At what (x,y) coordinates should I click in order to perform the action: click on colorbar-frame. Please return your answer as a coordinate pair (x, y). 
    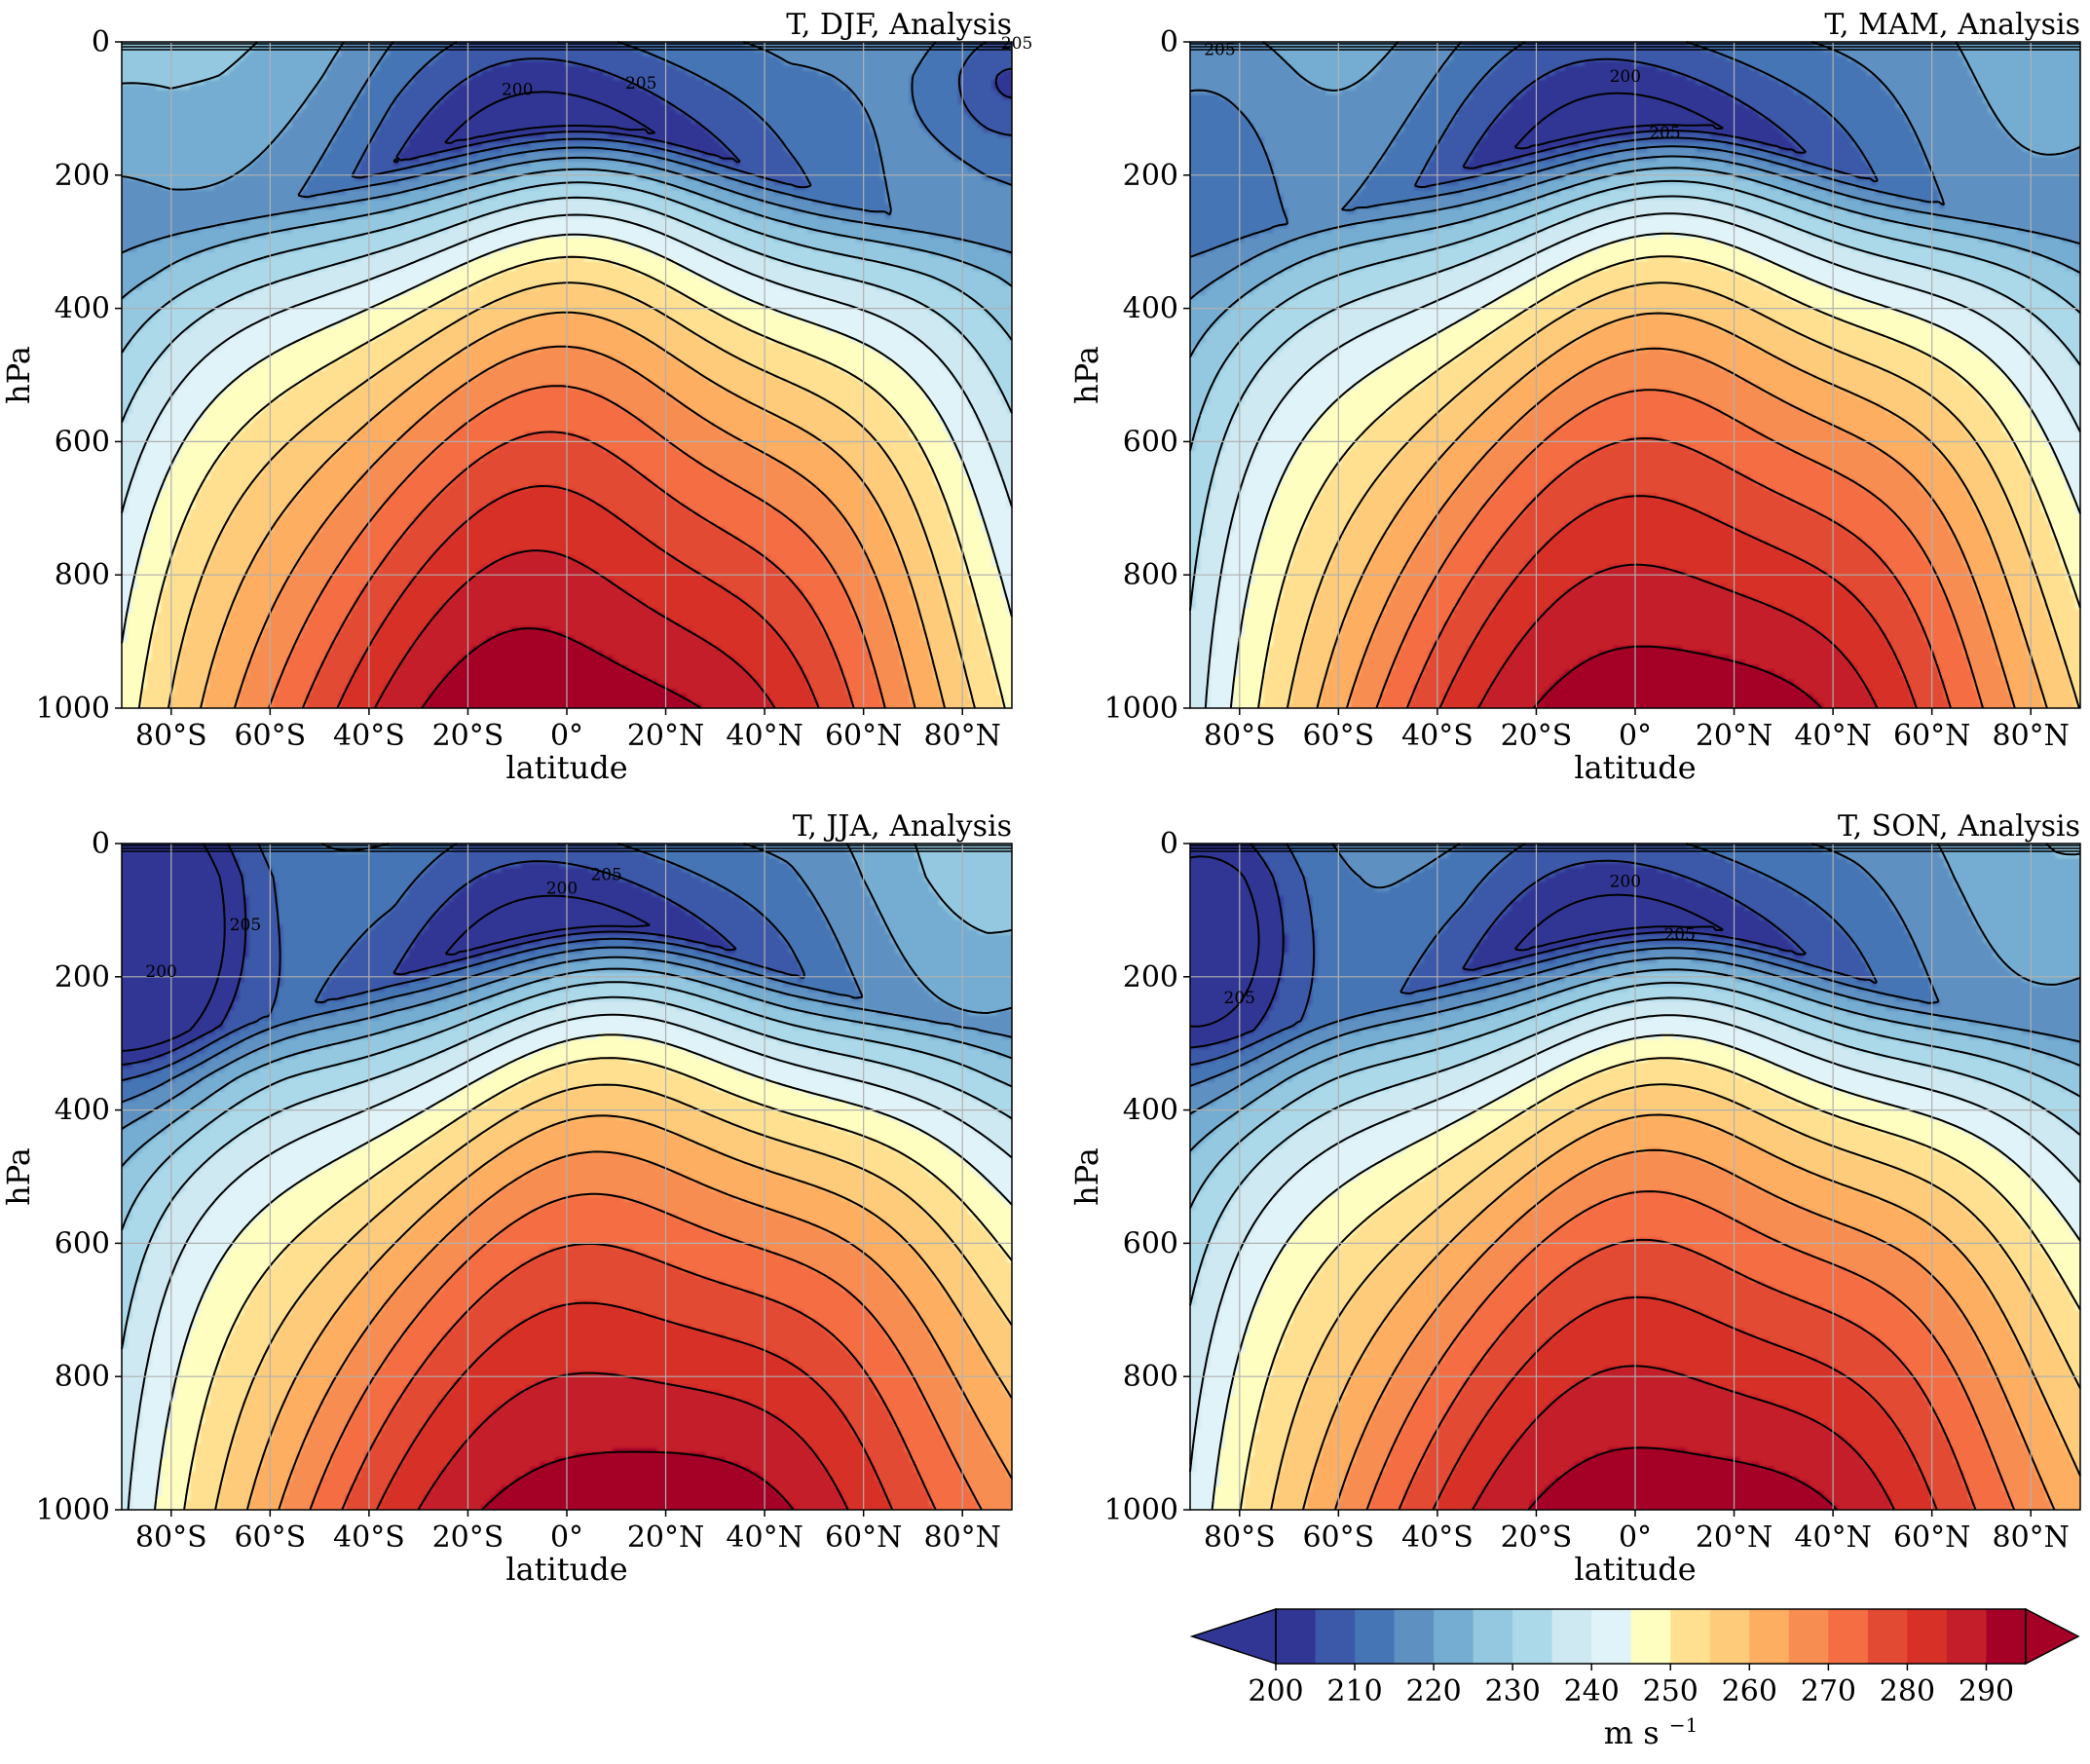
    Looking at the image, I should click on (1651, 1636).